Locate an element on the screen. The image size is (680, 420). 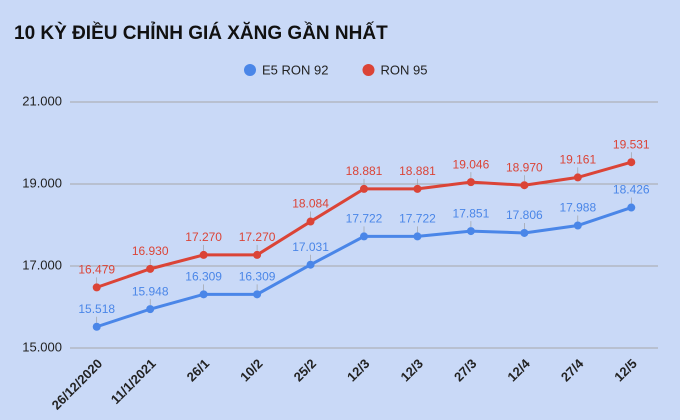
y-tick-label: 19.000 is located at coordinates (42, 182).